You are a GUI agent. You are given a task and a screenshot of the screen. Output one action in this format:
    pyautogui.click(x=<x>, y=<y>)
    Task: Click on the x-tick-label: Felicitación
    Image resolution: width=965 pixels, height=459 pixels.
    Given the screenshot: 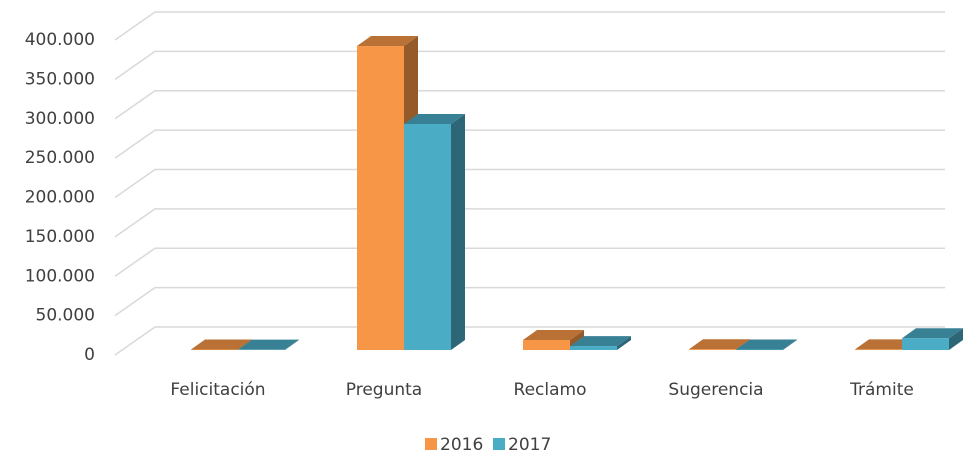 What is the action you would take?
    pyautogui.click(x=217, y=390)
    